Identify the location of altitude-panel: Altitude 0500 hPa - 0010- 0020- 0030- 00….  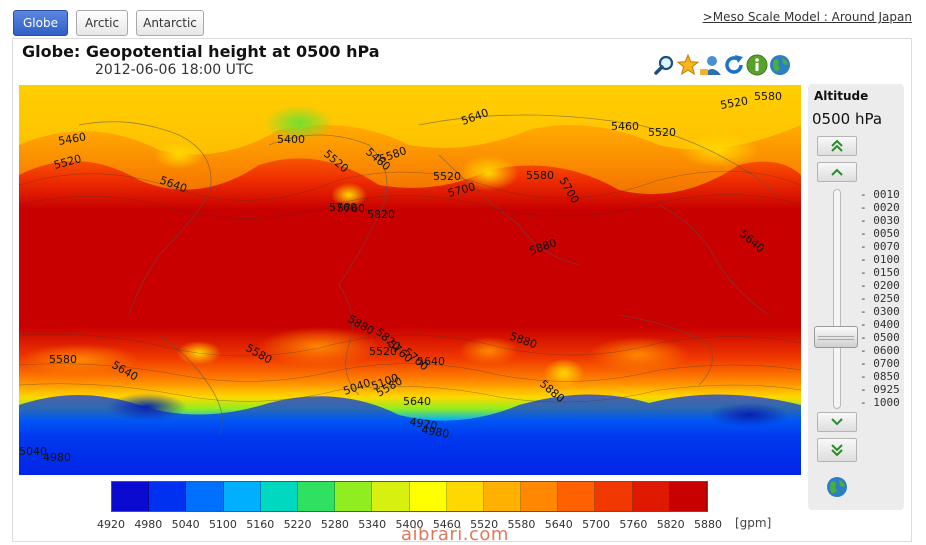
(856, 297).